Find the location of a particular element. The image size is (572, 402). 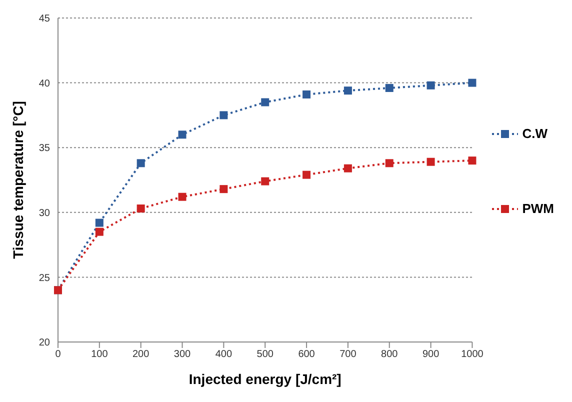

y-tick-label: 35 is located at coordinates (44, 148).